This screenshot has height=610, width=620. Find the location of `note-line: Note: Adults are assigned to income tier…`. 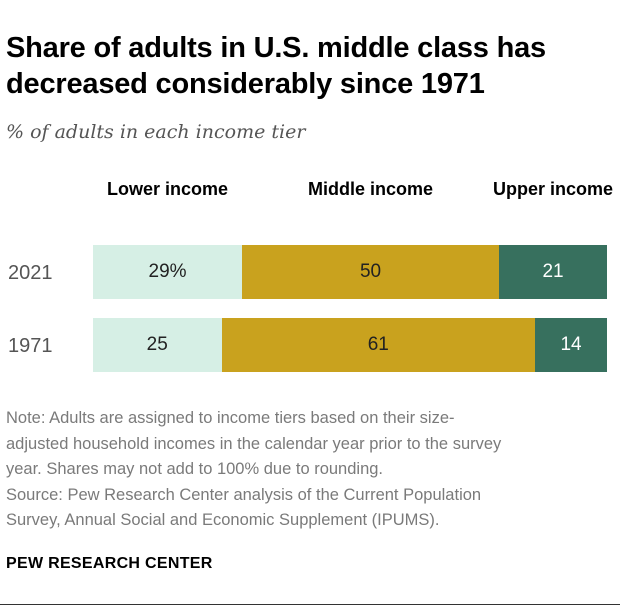

note-line: Note: Adults are assigned to income tier… is located at coordinates (230, 418).